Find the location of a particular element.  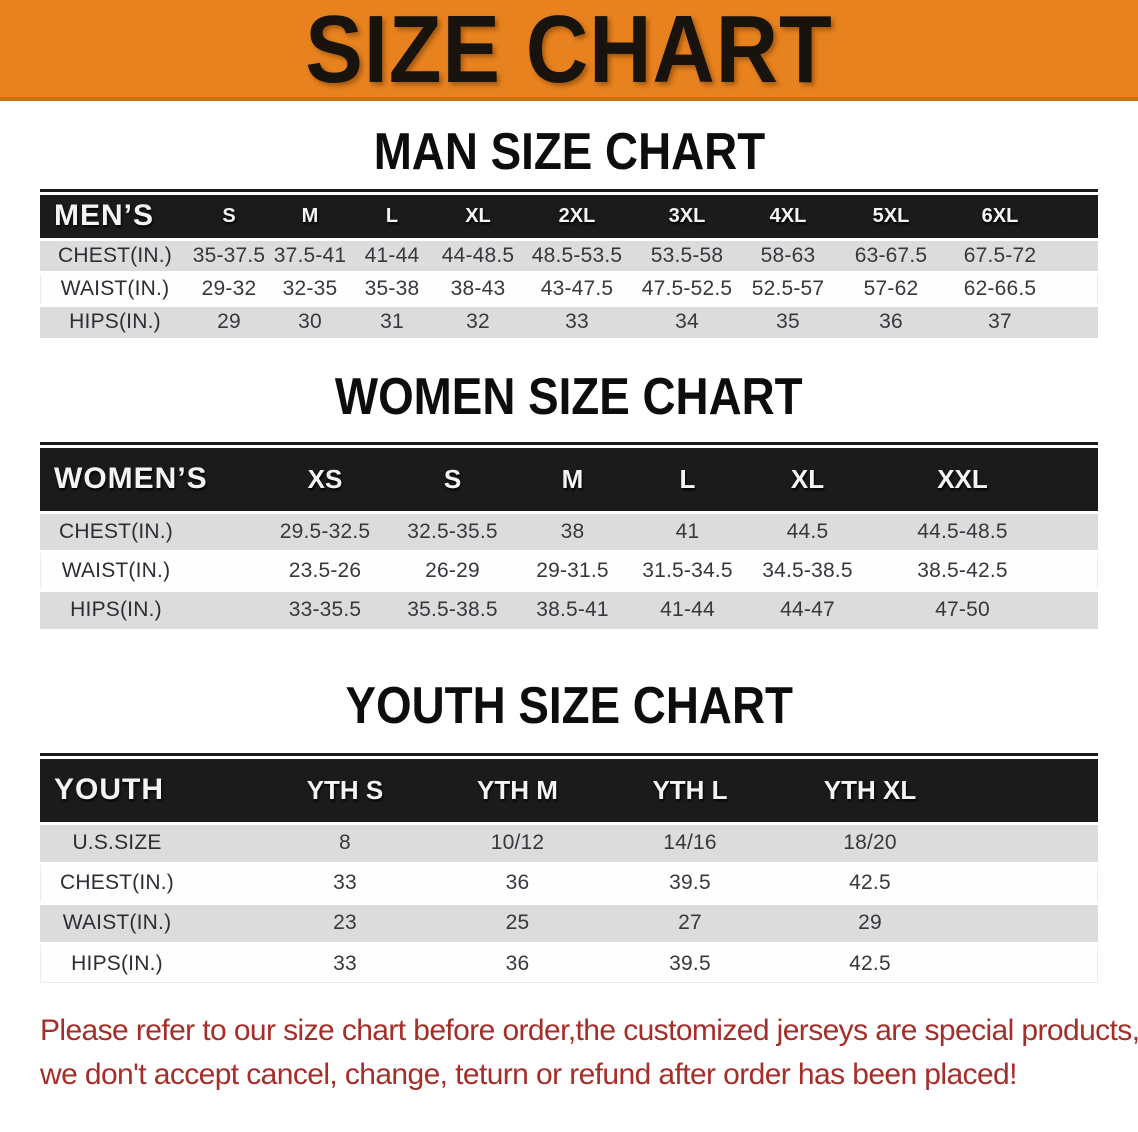

size-column-header: YTH M is located at coordinates (517, 789).